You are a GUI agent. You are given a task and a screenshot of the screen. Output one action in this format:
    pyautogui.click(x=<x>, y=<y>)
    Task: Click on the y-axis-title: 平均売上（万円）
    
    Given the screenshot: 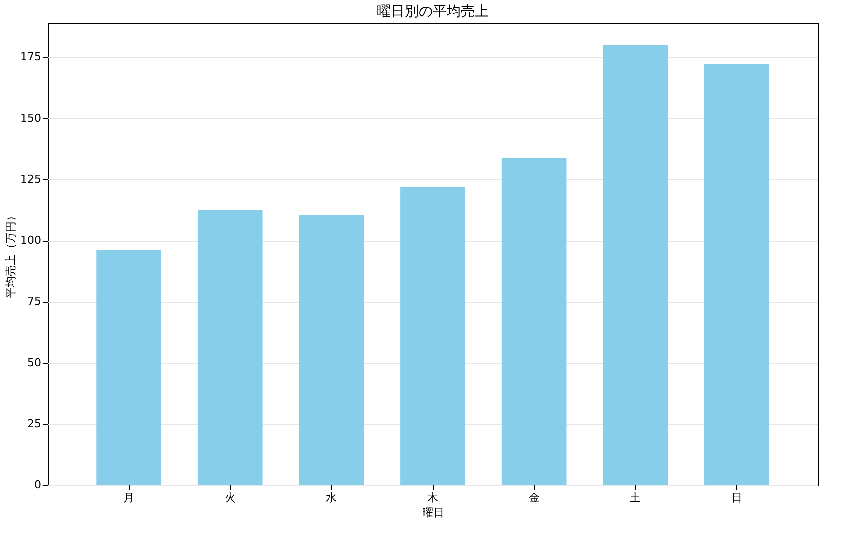 What is the action you would take?
    pyautogui.click(x=11, y=254)
    